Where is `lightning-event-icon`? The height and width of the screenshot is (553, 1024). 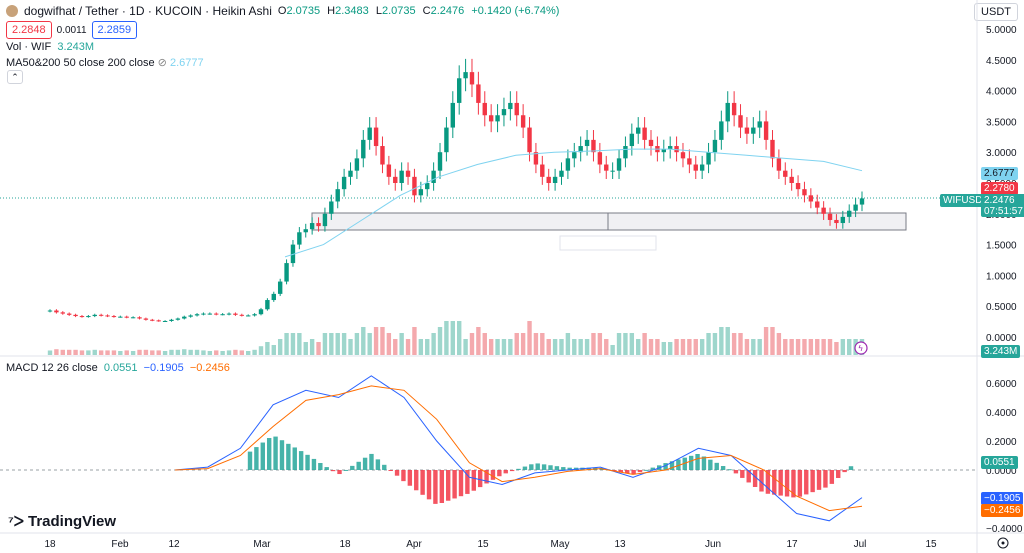
lightning-event-icon is located at coordinates (861, 348).